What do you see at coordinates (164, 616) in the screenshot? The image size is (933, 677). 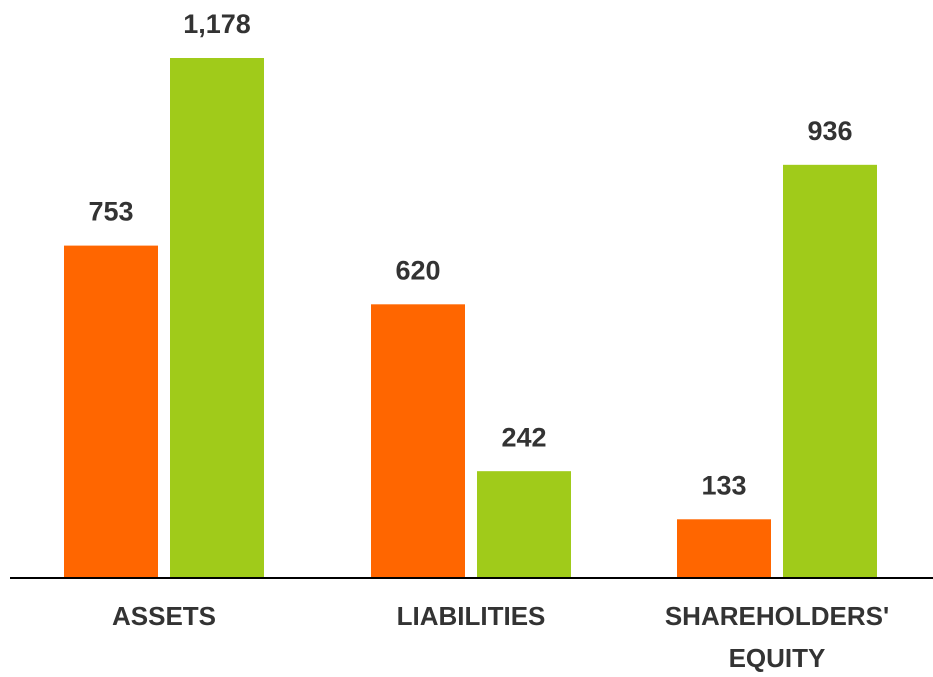 I see `x-tick-label: ASSETS` at bounding box center [164, 616].